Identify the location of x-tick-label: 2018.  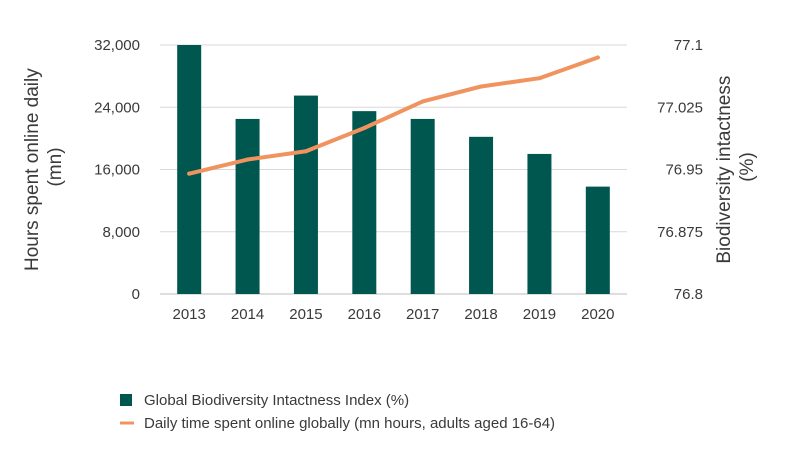
(480, 314).